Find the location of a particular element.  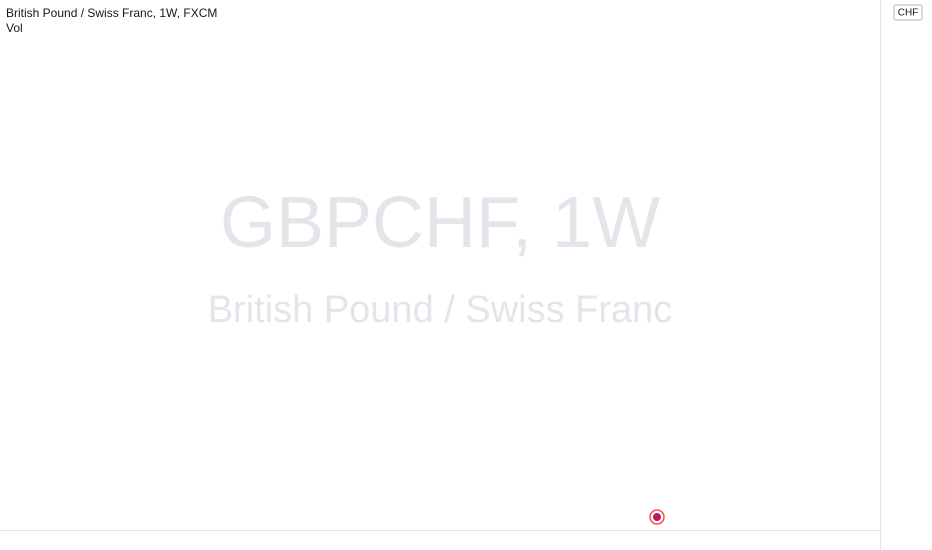

watermark: GBPCHF, 1W British Pound / Swiss Franc is located at coordinates (440, 257).